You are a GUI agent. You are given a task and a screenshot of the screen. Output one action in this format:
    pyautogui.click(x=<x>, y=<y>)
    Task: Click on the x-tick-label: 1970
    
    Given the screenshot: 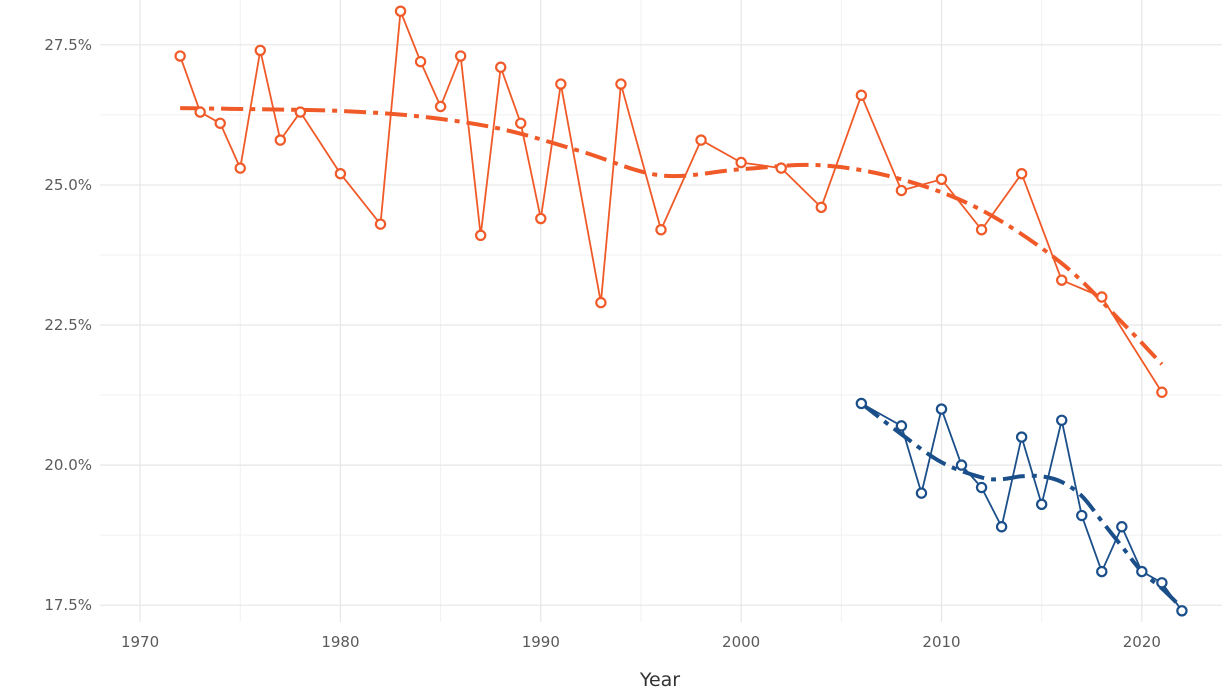 What is the action you would take?
    pyautogui.click(x=140, y=642)
    